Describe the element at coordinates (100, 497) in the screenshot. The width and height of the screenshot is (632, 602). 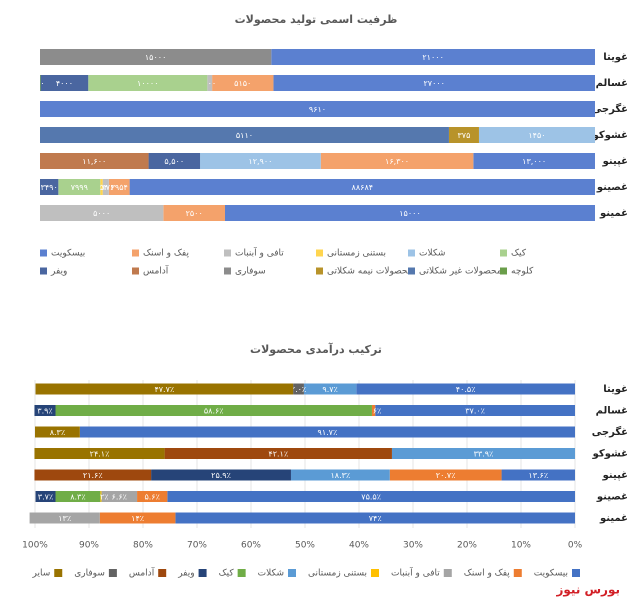
I see `data-label: ۰.۲٪` at that location.